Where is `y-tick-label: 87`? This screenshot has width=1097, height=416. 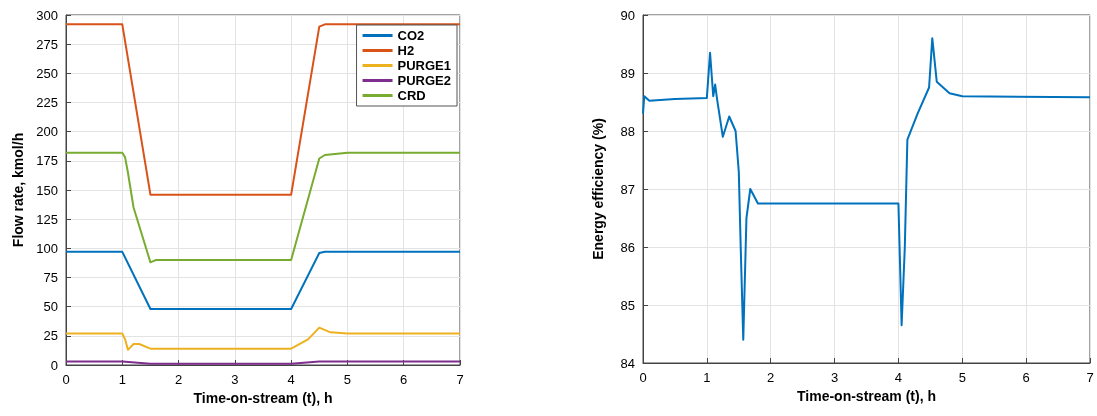 y-tick-label: 87 is located at coordinates (627, 189).